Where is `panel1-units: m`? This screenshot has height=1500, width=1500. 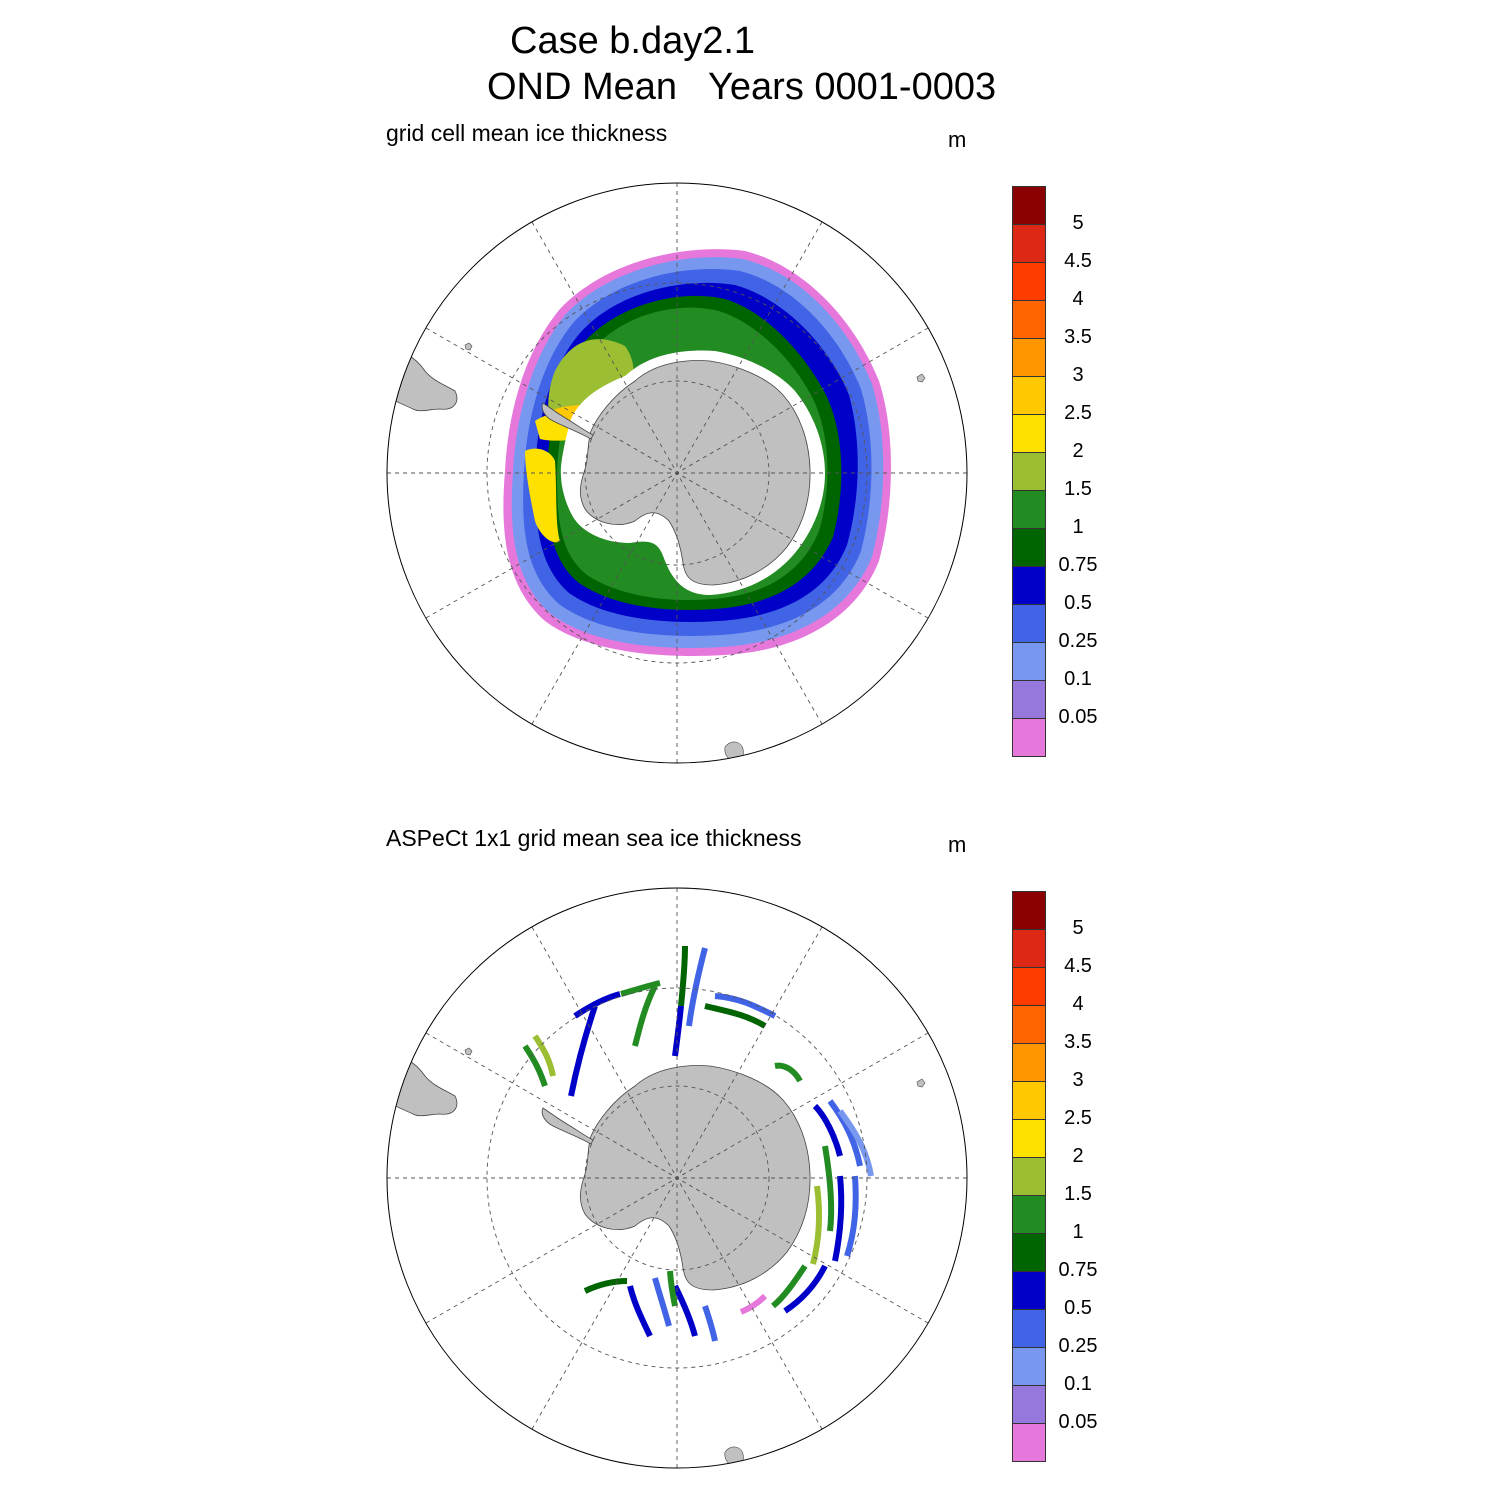 panel1-units: m is located at coordinates (957, 139).